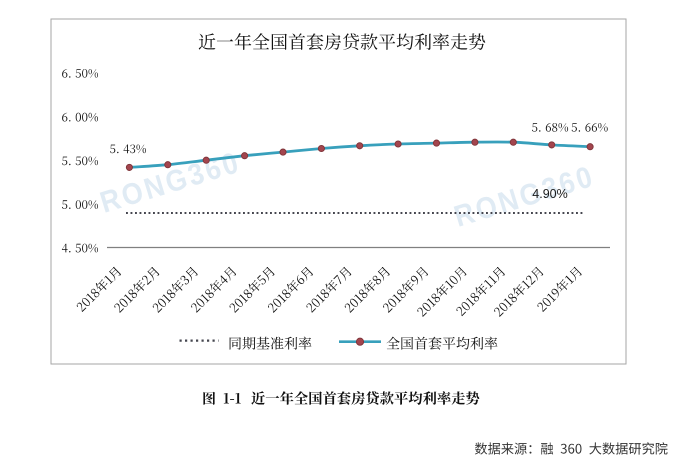 This screenshot has height=473, width=693. What do you see at coordinates (549, 194) in the screenshot?
I see `svg-text: 4.90%` at bounding box center [549, 194].